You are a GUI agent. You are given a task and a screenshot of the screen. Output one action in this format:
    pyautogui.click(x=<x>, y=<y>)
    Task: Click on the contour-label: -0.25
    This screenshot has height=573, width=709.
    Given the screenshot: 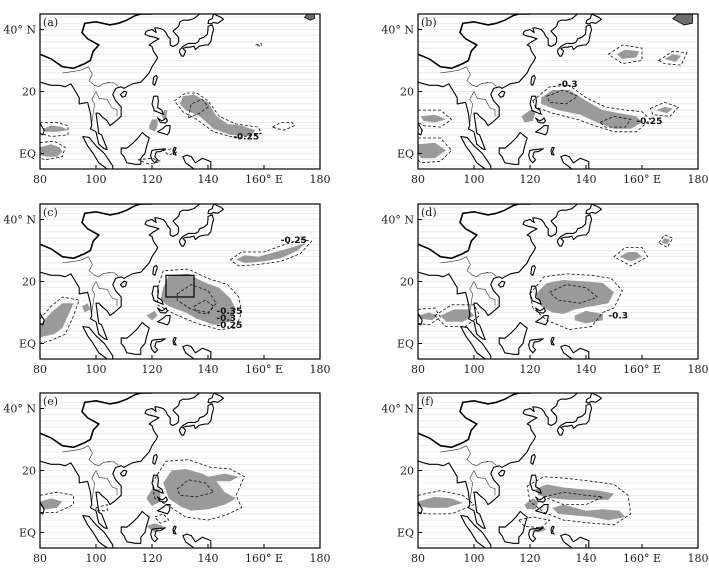 What is the action you would take?
    pyautogui.click(x=294, y=241)
    